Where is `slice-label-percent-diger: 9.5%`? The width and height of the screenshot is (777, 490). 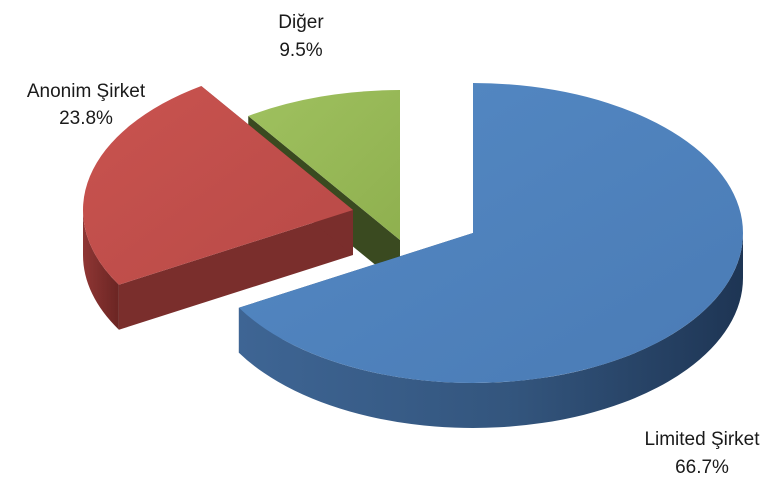
slice-label-percent-diger: 9.5% is located at coordinates (300, 50).